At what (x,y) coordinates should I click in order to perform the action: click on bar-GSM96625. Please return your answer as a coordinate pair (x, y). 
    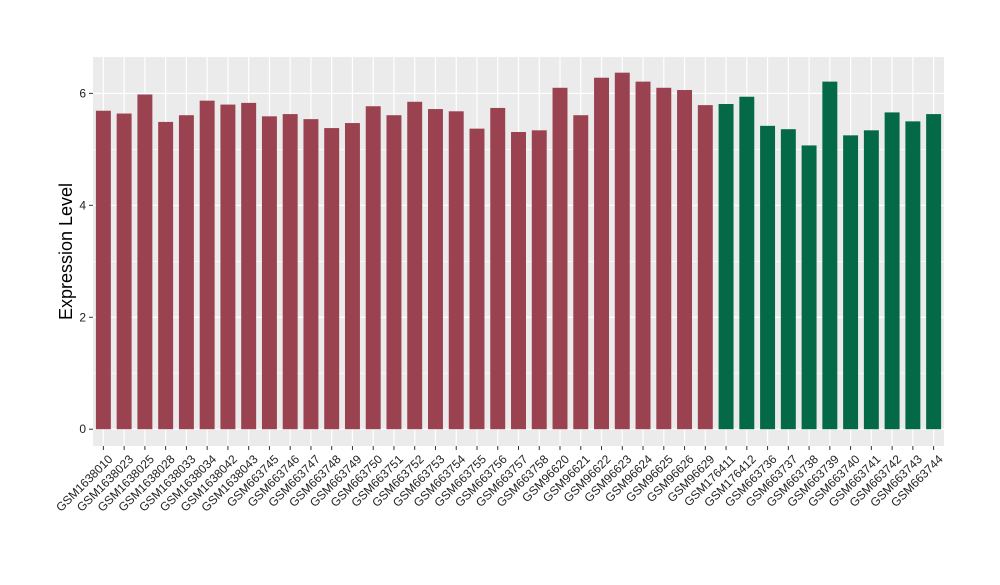
    Looking at the image, I should click on (664, 258).